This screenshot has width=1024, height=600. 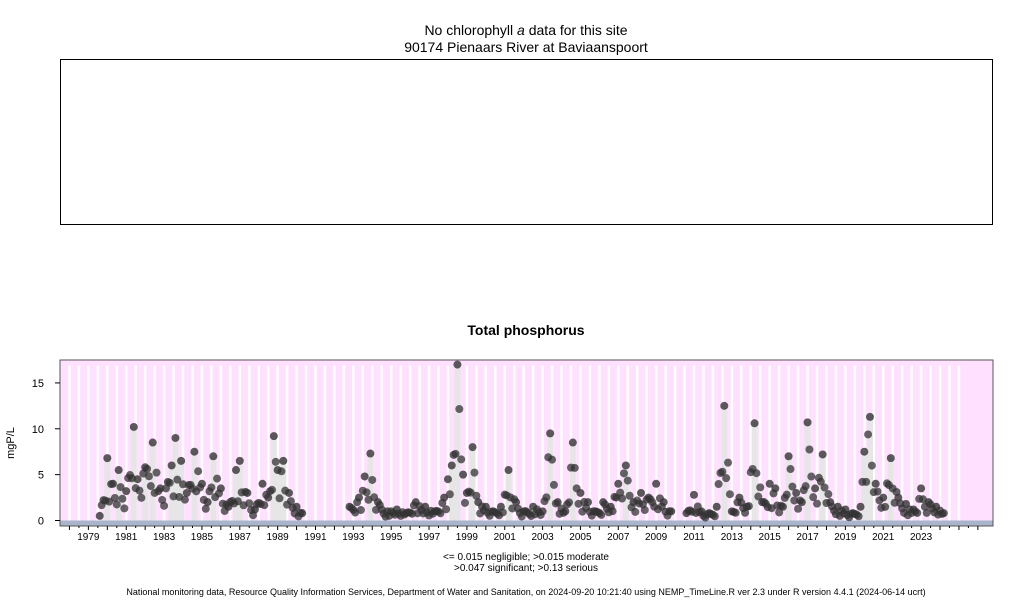 What do you see at coordinates (126, 537) in the screenshot?
I see `x-tick-label: 1981` at bounding box center [126, 537].